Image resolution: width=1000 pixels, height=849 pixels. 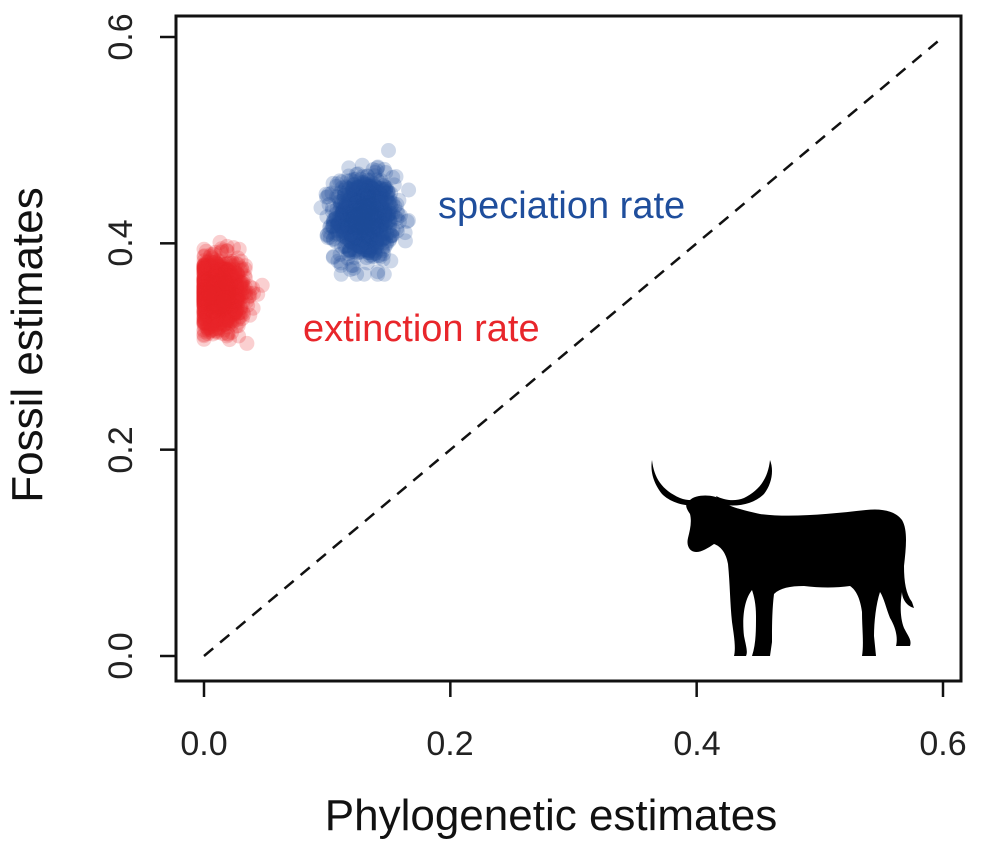 What do you see at coordinates (449, 744) in the screenshot?
I see `x-tick-label: 0.2` at bounding box center [449, 744].